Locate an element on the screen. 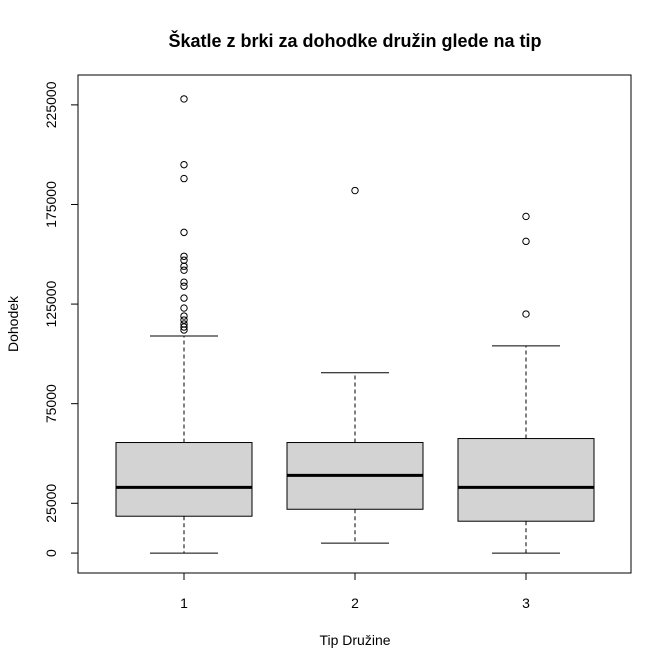  x-tick-label: 2 is located at coordinates (355, 603).